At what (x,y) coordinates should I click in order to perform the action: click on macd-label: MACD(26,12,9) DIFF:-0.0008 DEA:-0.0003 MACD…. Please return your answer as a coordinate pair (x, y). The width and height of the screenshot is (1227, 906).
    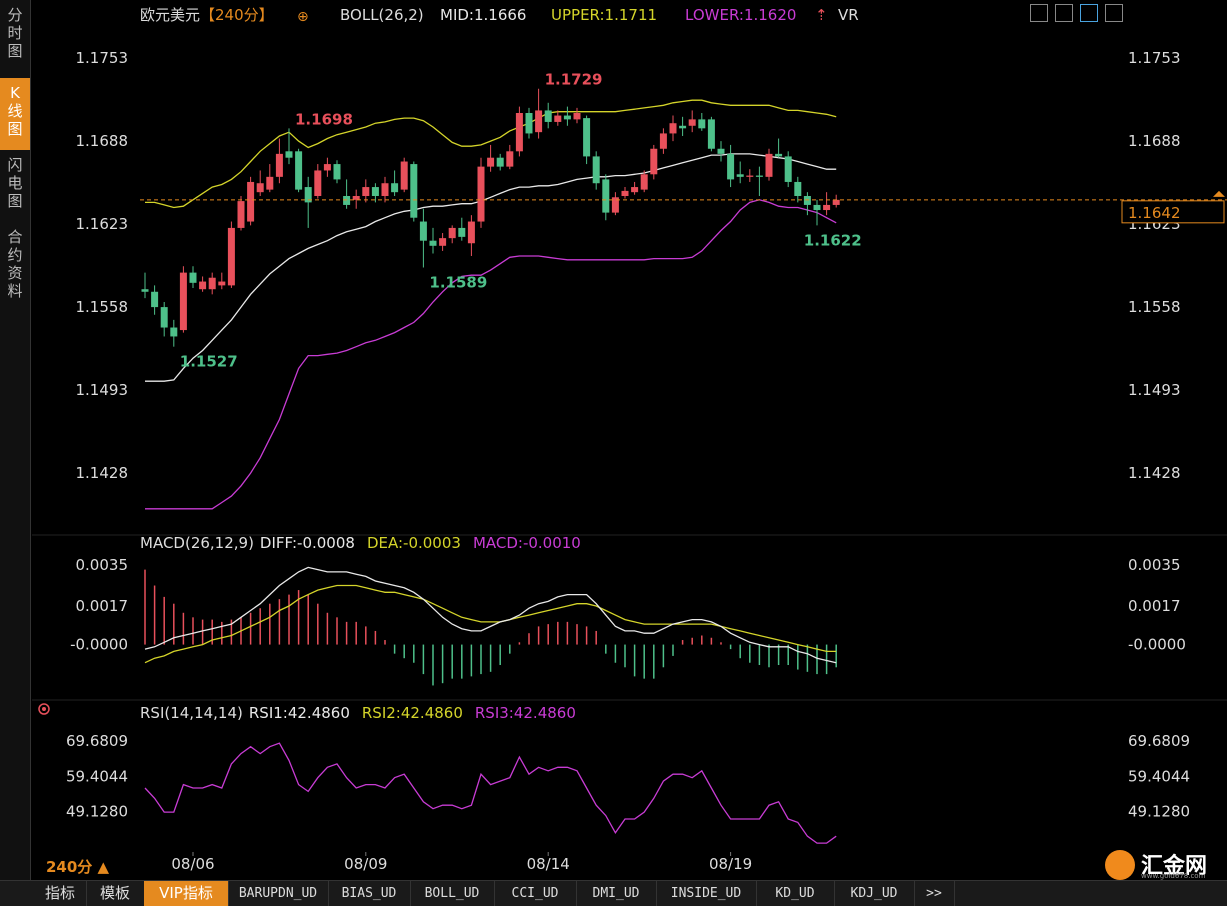
    Looking at the image, I should click on (360, 543).